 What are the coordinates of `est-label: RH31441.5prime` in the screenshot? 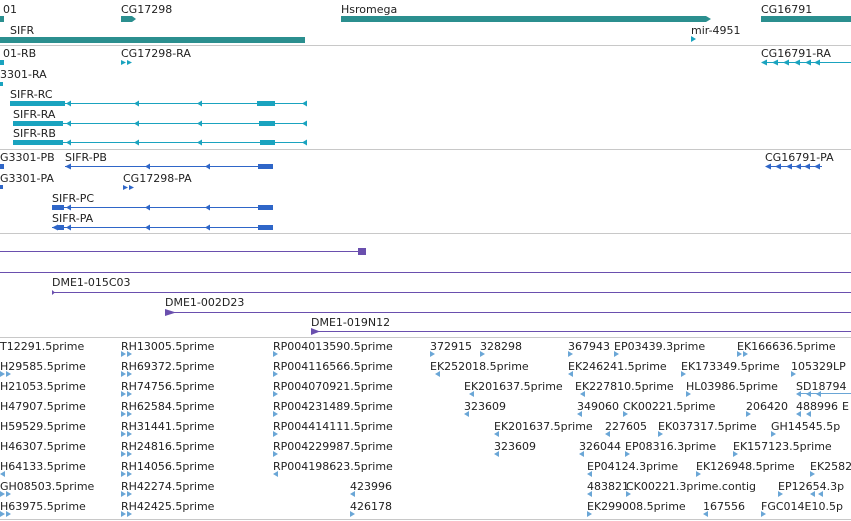 It's located at (168, 426).